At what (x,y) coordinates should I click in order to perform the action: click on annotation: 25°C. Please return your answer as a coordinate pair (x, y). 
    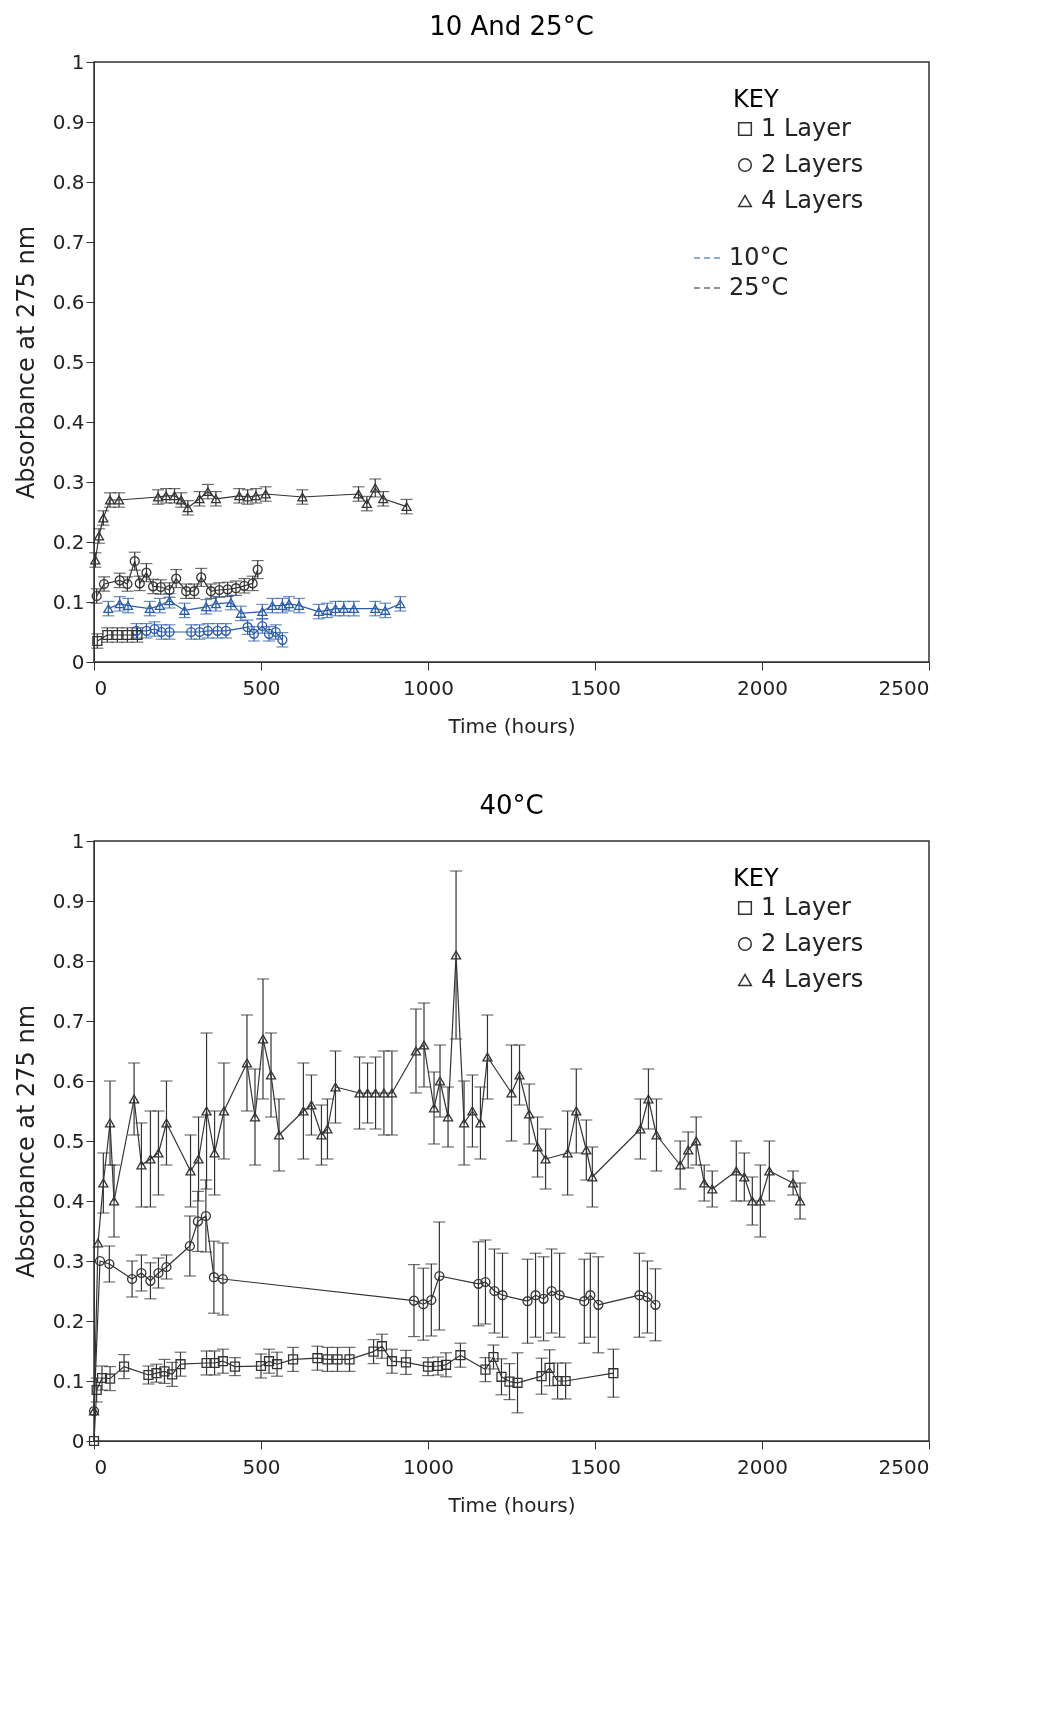
    Looking at the image, I should click on (759, 287).